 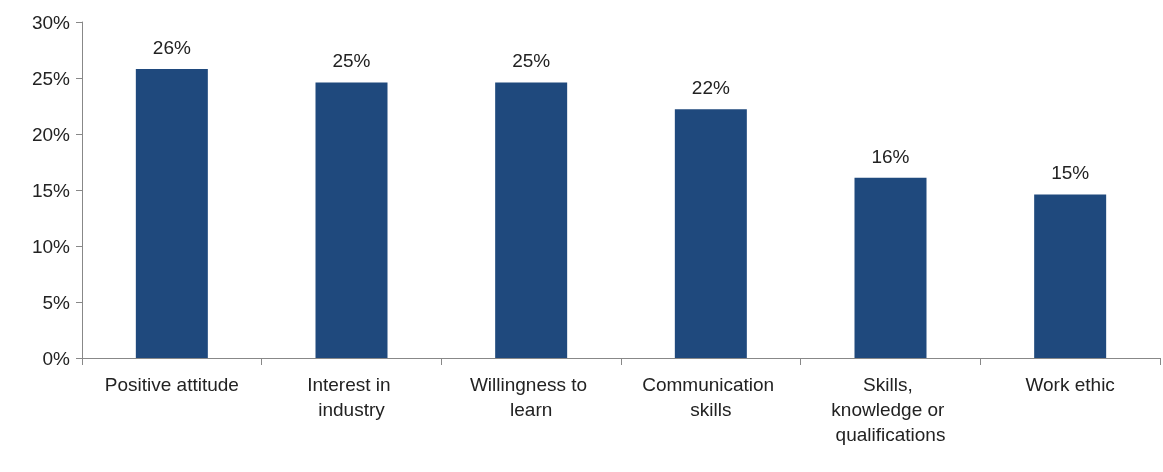 I want to click on data-label: 16%, so click(x=890, y=156).